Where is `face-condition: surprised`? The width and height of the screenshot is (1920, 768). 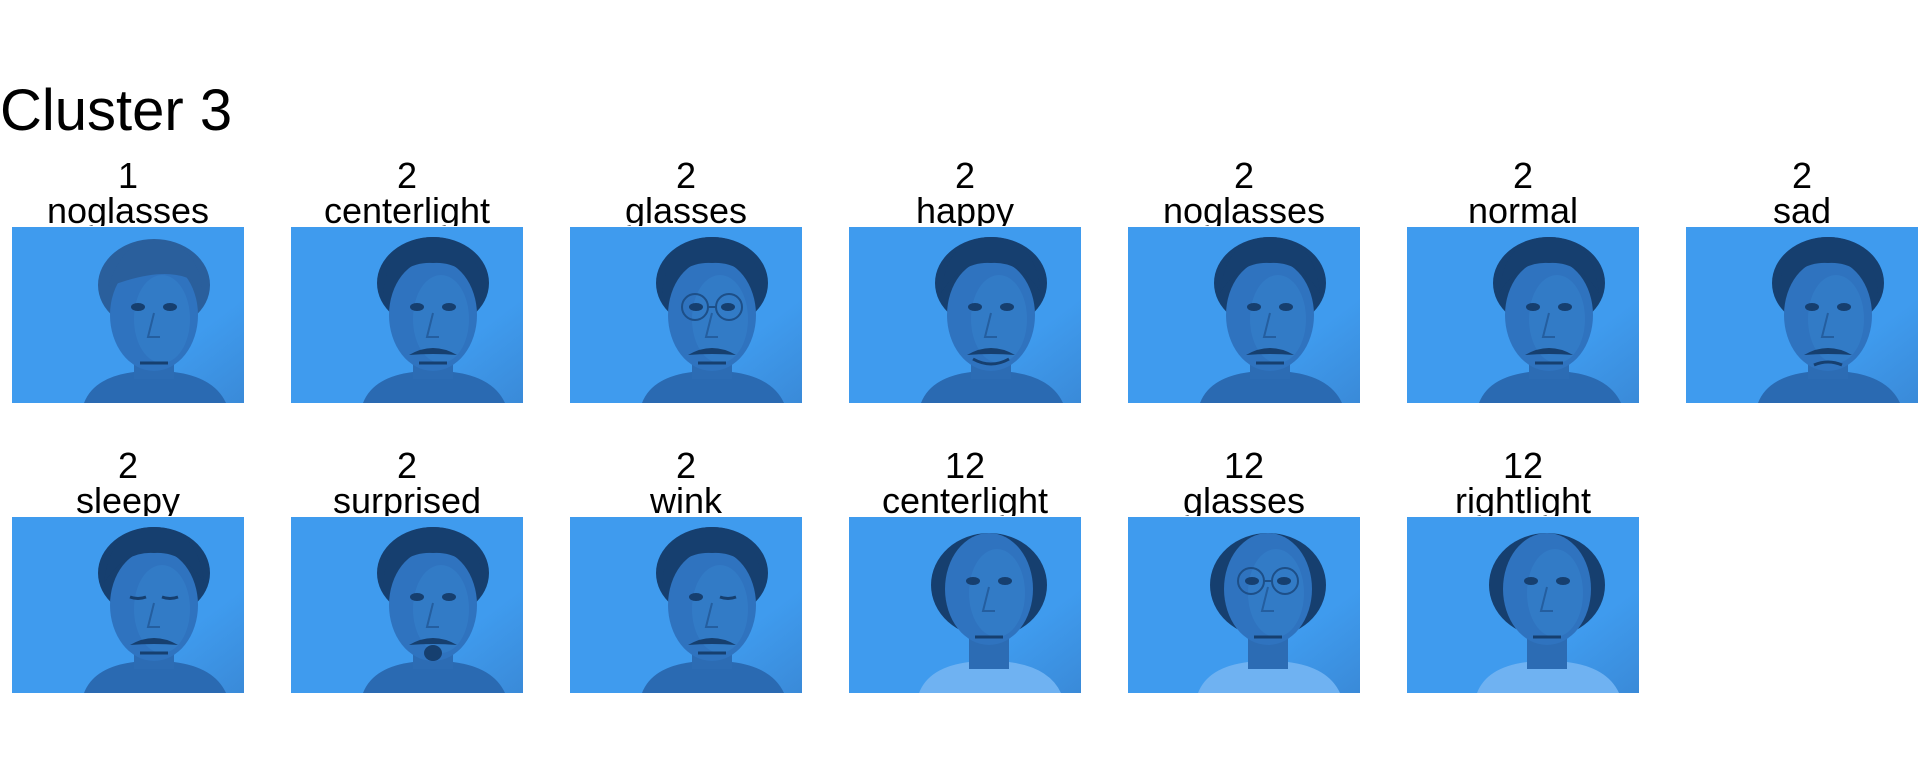
face-condition: surprised is located at coordinates (407, 498).